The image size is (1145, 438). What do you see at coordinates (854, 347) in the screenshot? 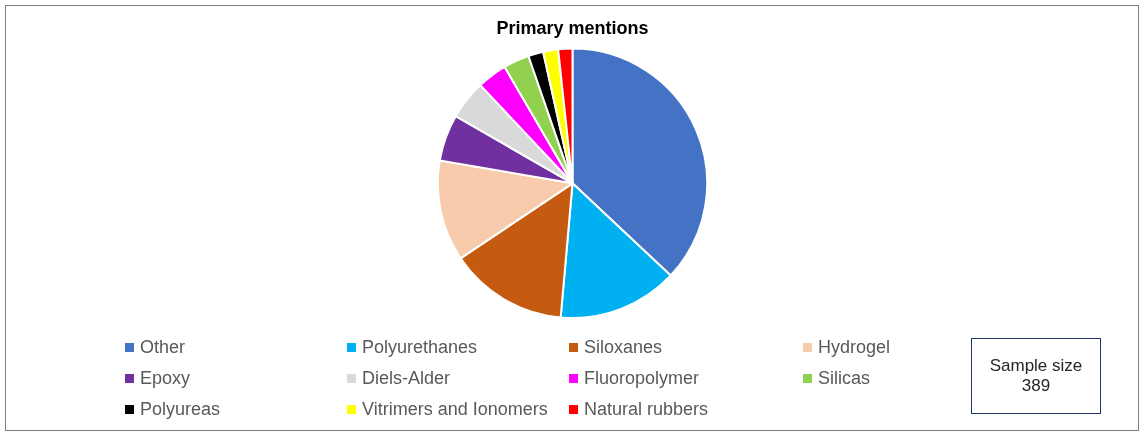
I see `legend-label: Hydrogel` at bounding box center [854, 347].